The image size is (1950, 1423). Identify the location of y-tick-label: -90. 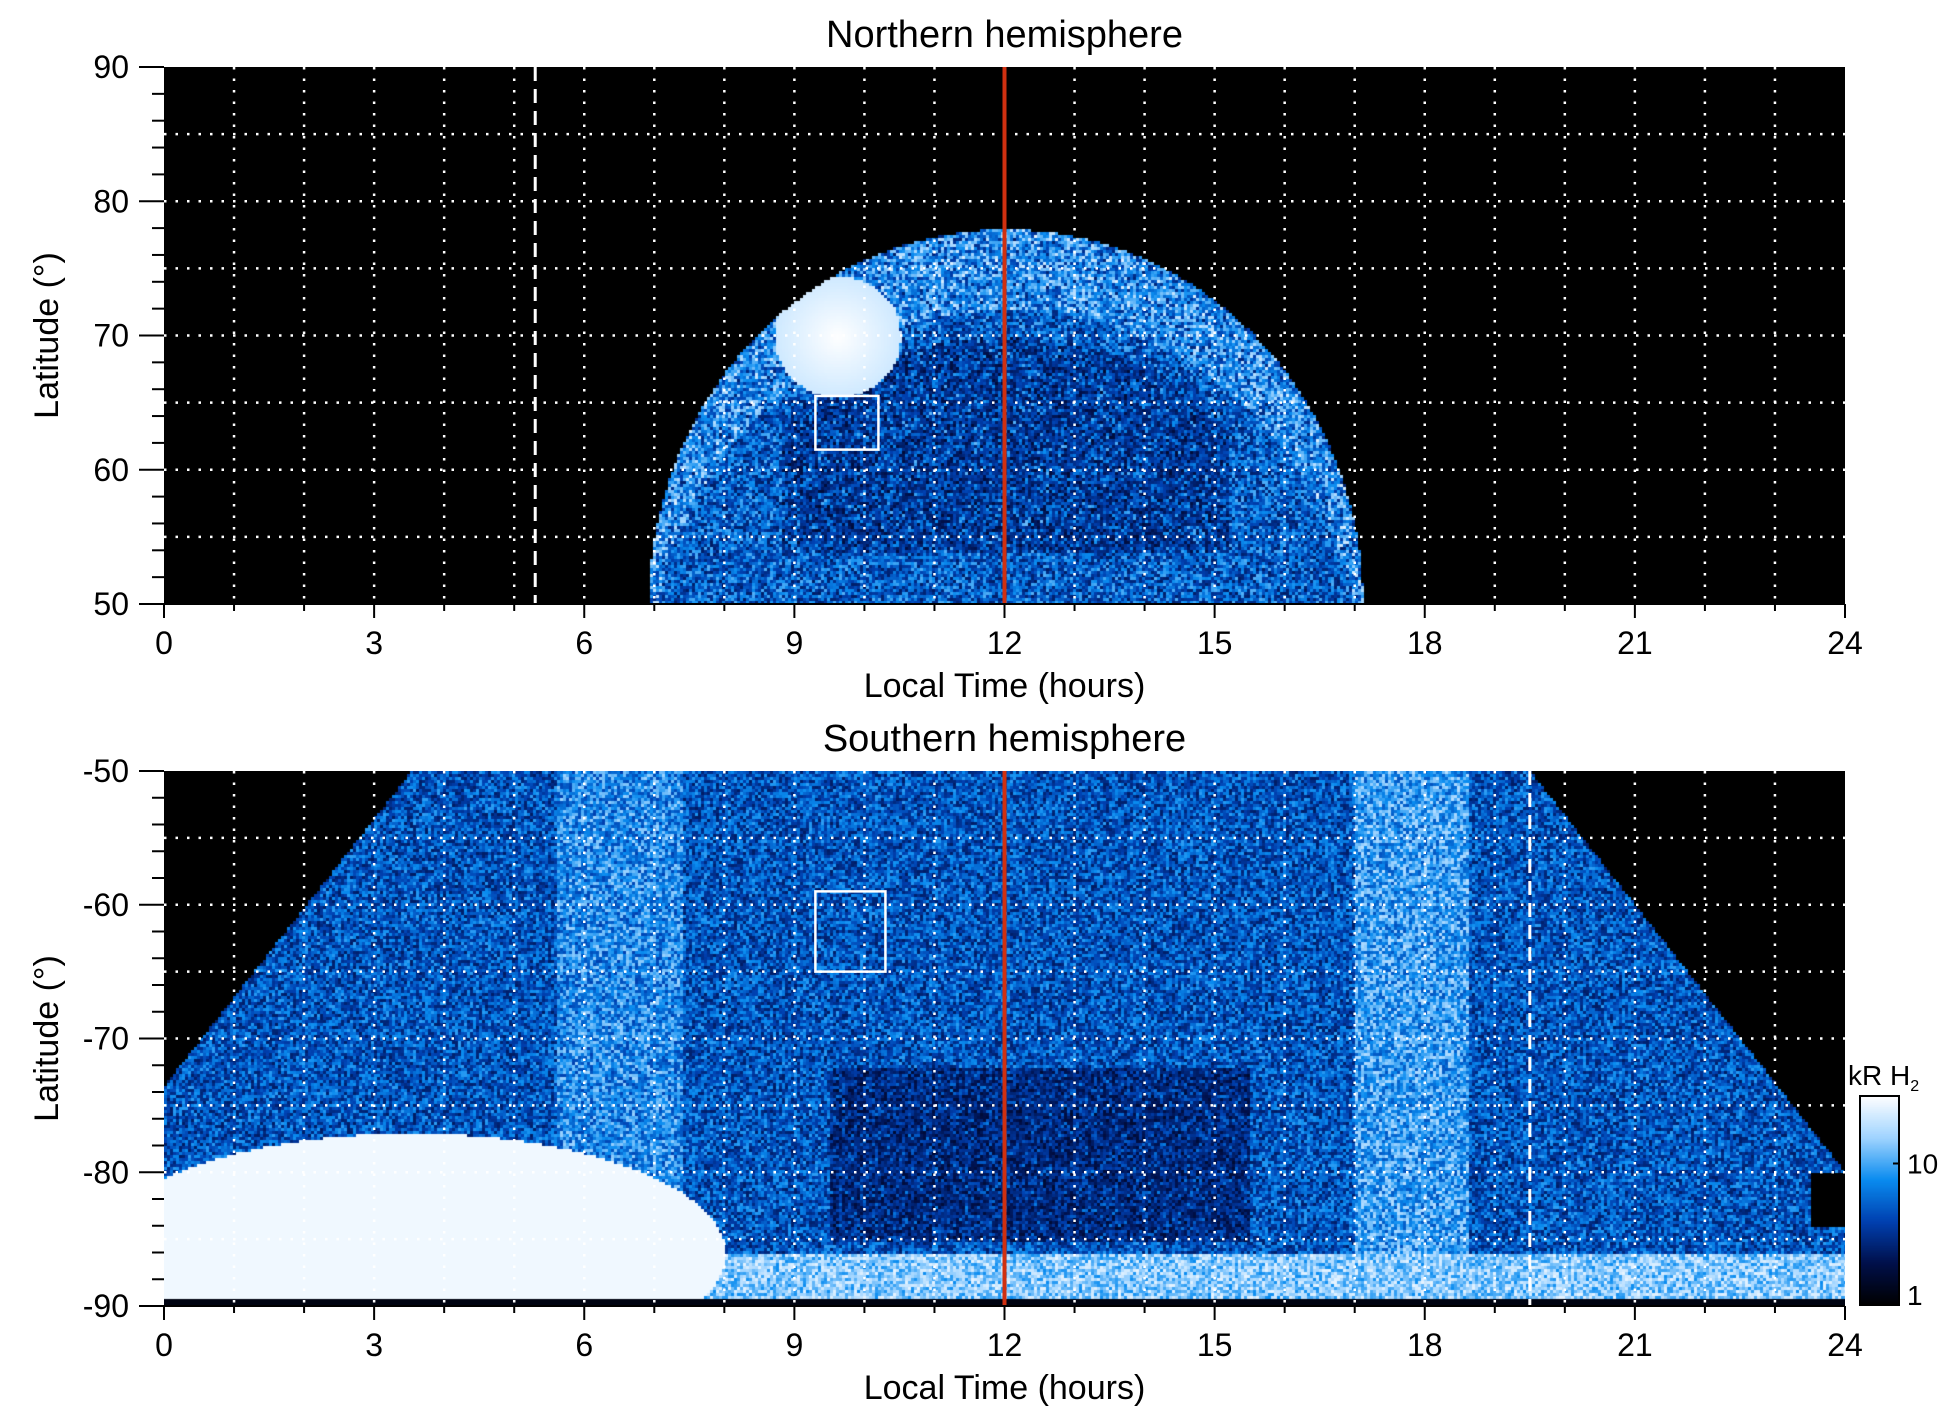
(106, 1306).